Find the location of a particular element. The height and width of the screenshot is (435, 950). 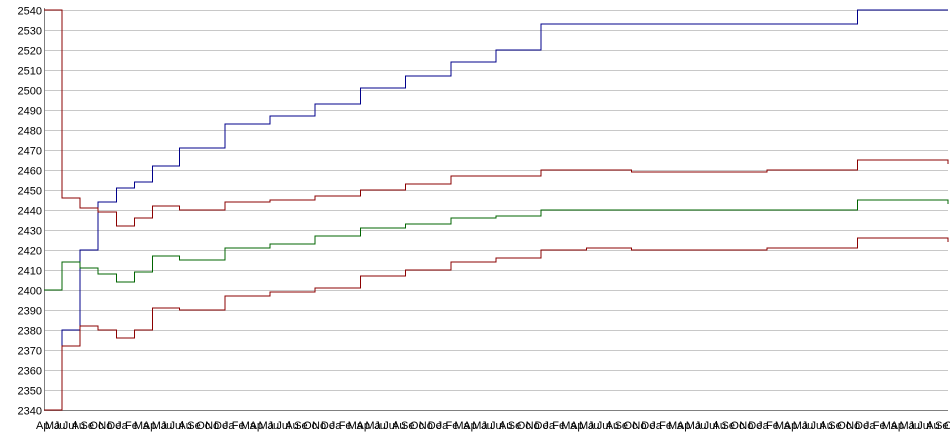

y-tick-label: 2430 is located at coordinates (30, 232).